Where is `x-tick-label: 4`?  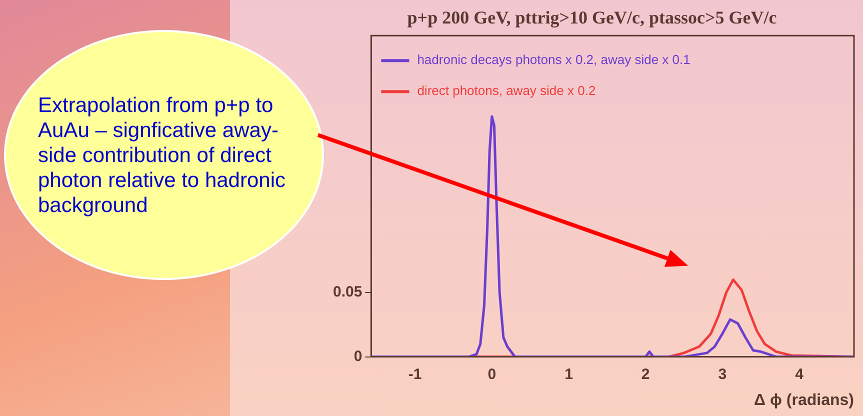 x-tick-label: 4 is located at coordinates (799, 374).